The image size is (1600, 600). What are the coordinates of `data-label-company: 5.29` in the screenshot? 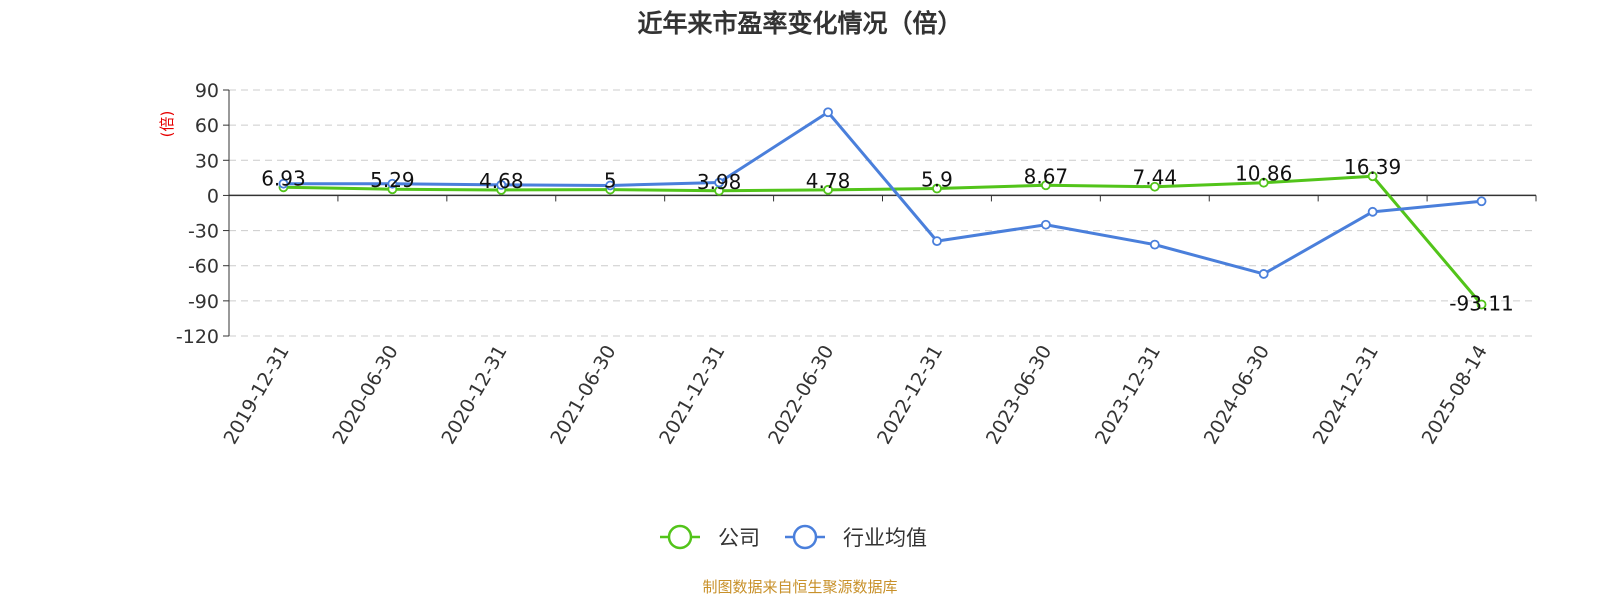 It's located at (392, 180).